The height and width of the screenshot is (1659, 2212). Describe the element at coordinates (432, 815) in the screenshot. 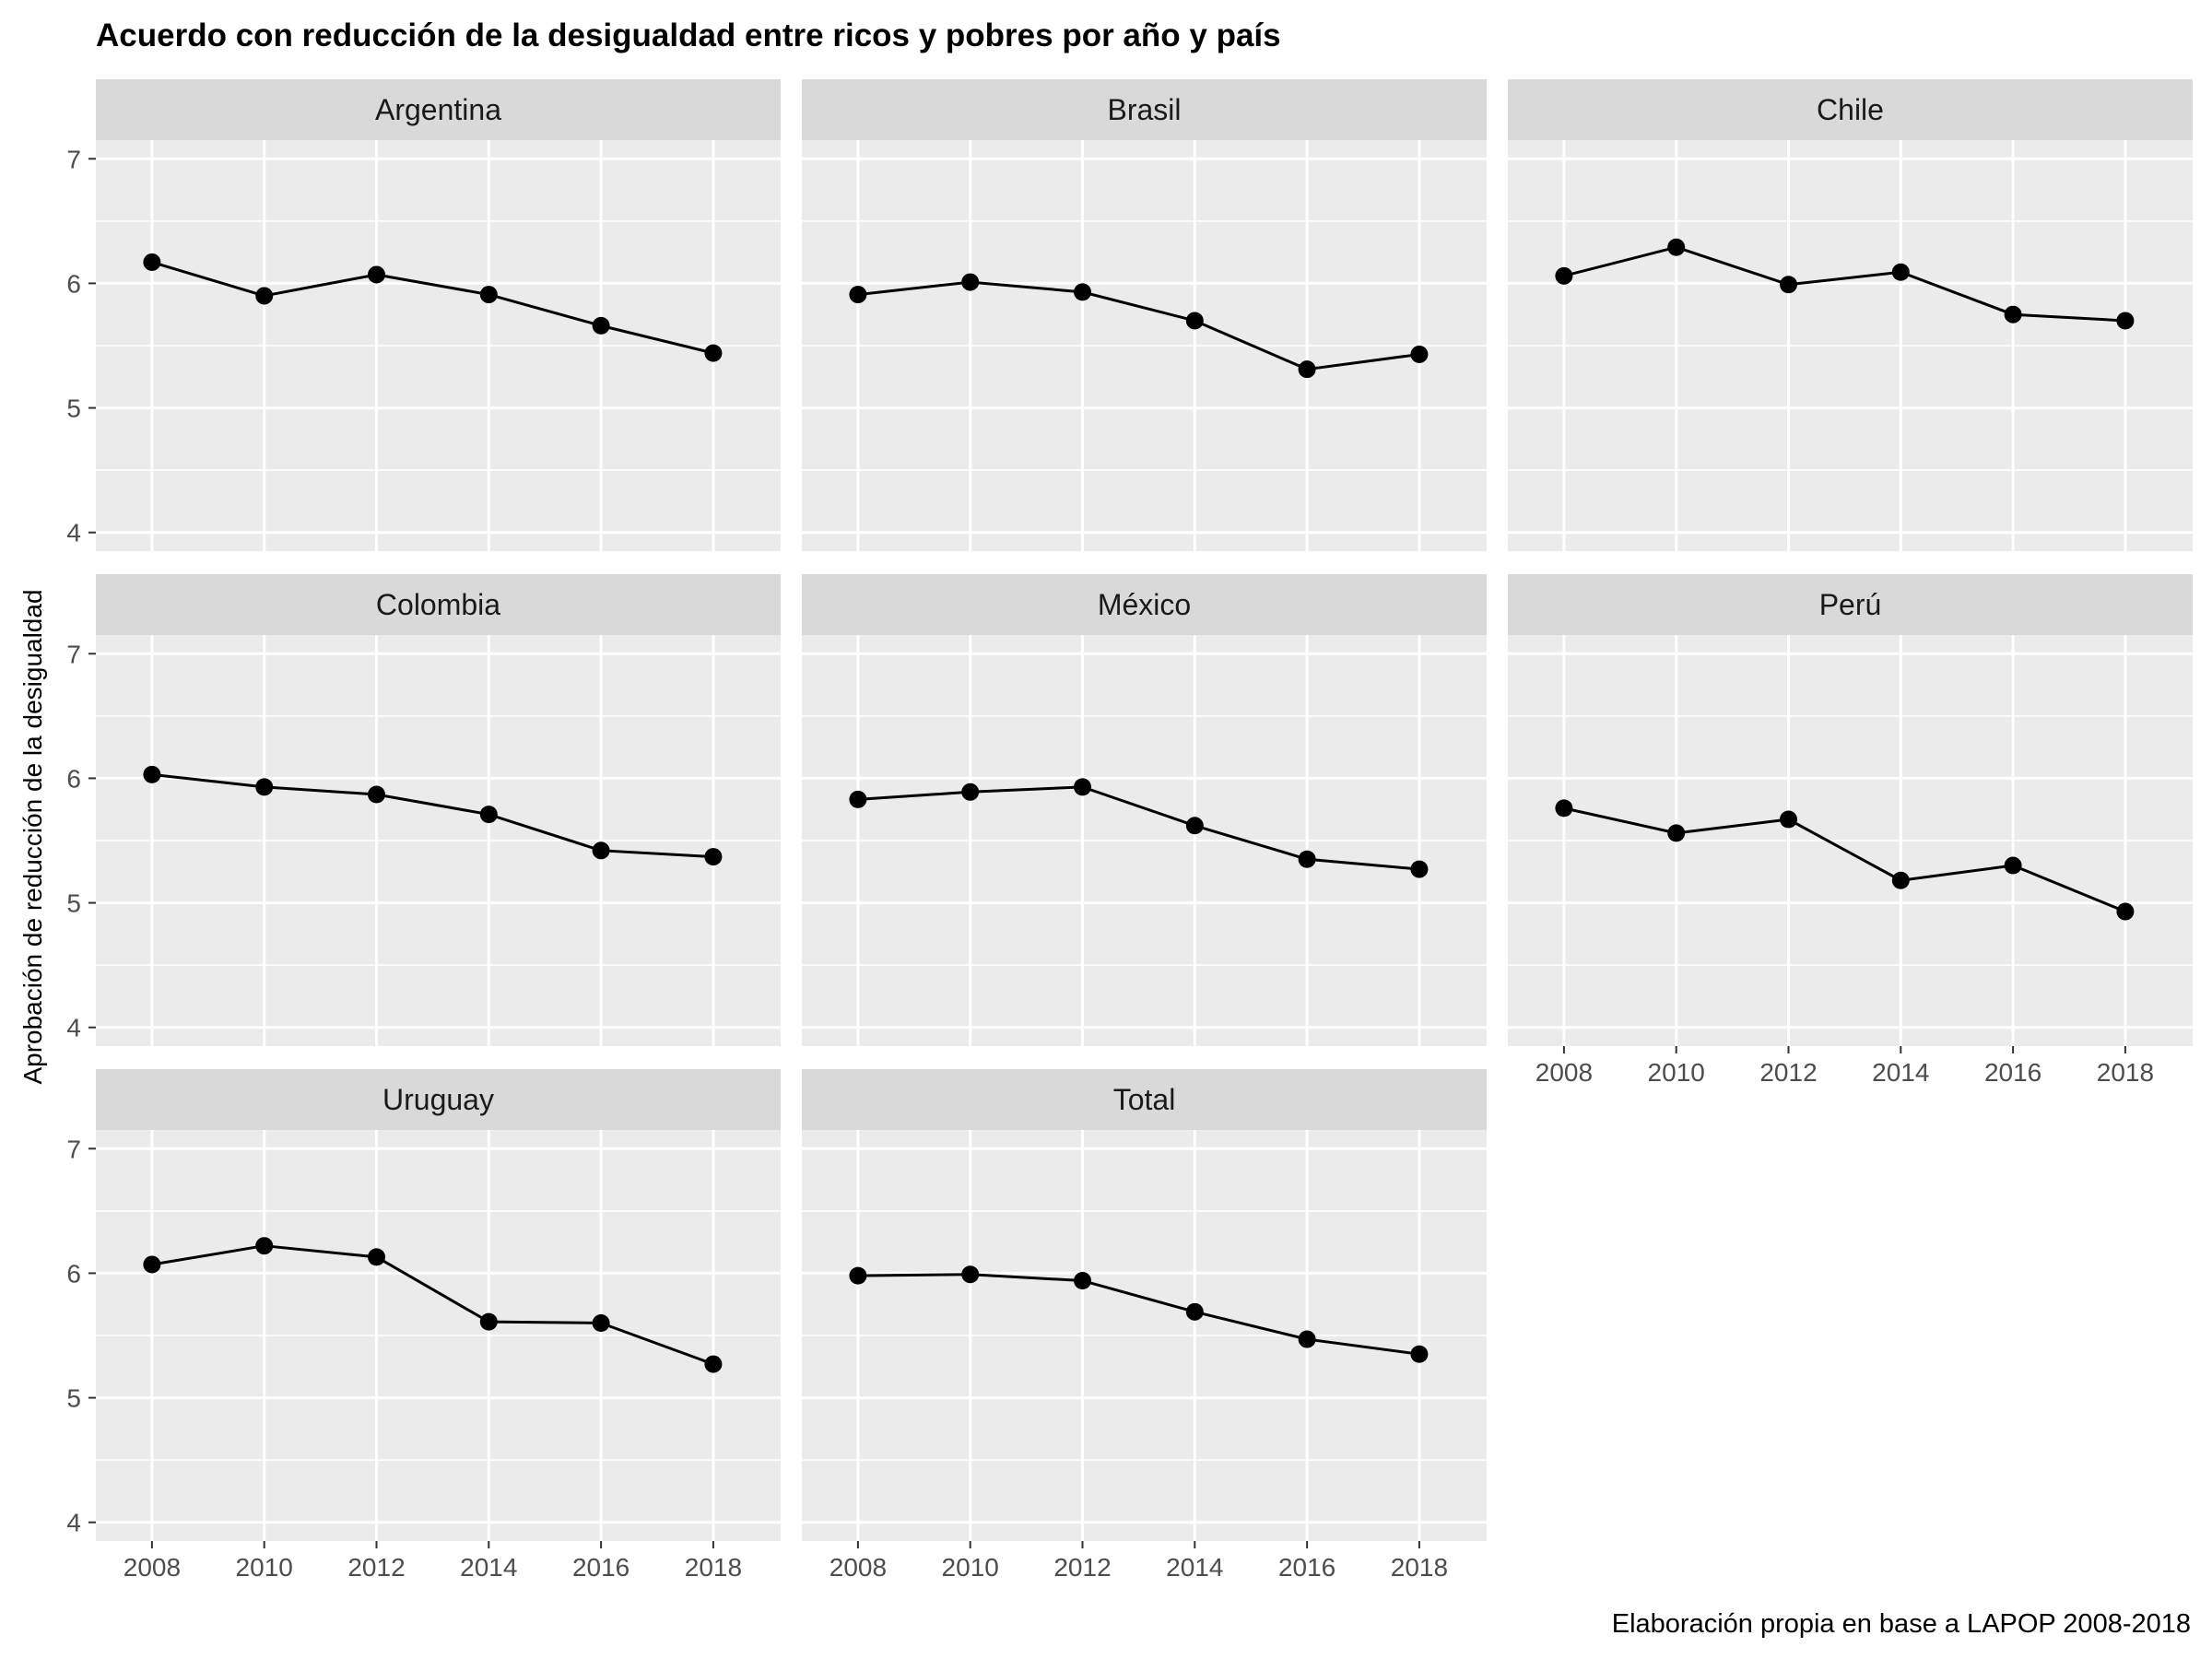

I see `series-line-colombia` at that location.